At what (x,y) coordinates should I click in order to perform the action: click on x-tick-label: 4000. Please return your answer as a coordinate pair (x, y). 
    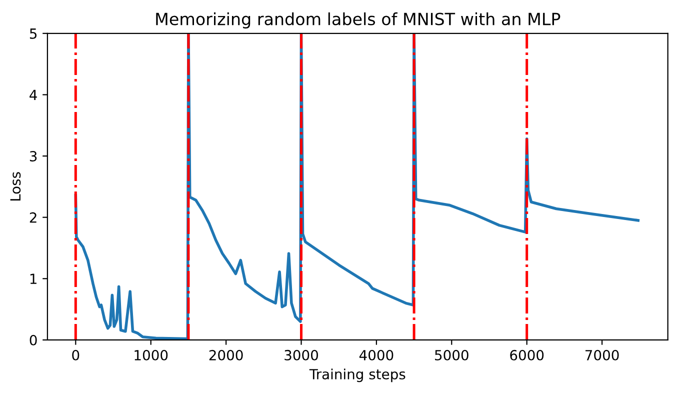
    Looking at the image, I should click on (376, 355).